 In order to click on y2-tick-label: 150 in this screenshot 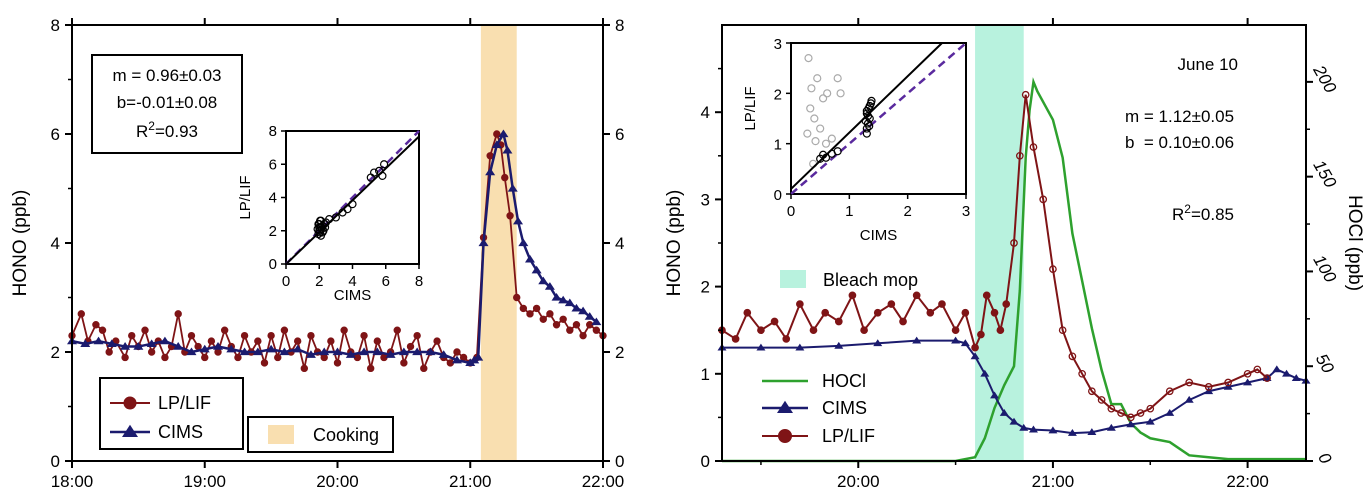, I will do `click(1324, 174)`.